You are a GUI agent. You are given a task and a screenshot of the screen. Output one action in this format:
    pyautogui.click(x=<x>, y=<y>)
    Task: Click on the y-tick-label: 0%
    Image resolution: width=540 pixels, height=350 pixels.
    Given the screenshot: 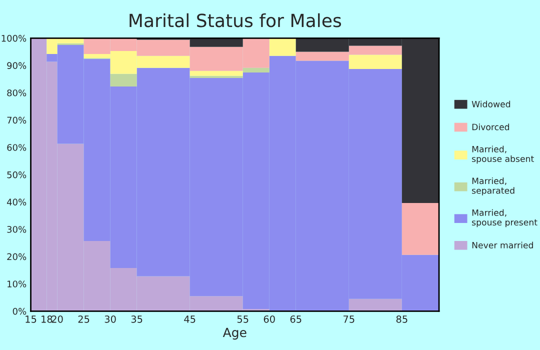 What is the action you would take?
    pyautogui.click(x=19, y=311)
    